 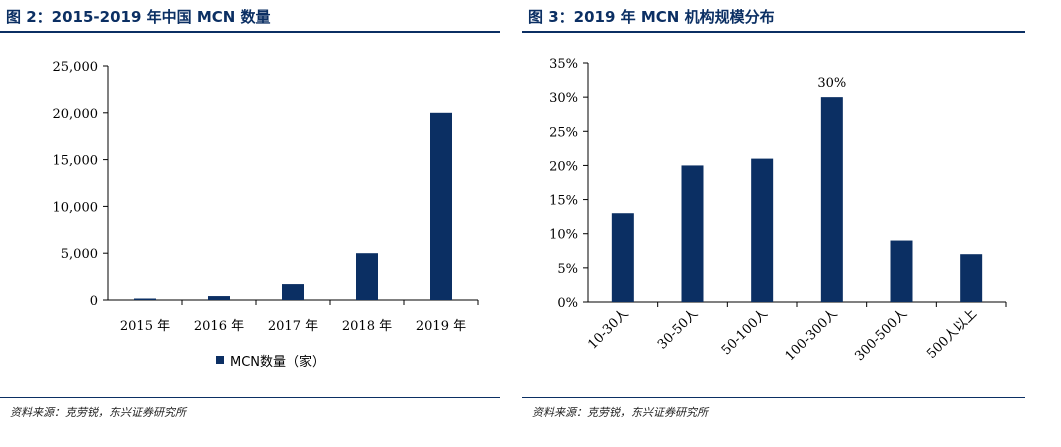 What do you see at coordinates (881, 335) in the screenshot?
I see `x-tick-label: 300-500人` at bounding box center [881, 335].